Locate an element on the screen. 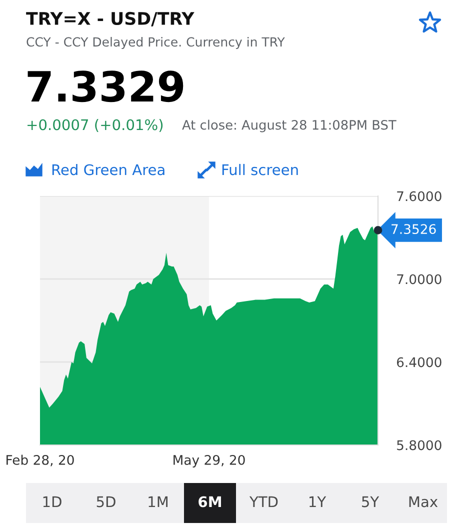 This screenshot has width=473, height=524. text: 5D is located at coordinates (106, 502).